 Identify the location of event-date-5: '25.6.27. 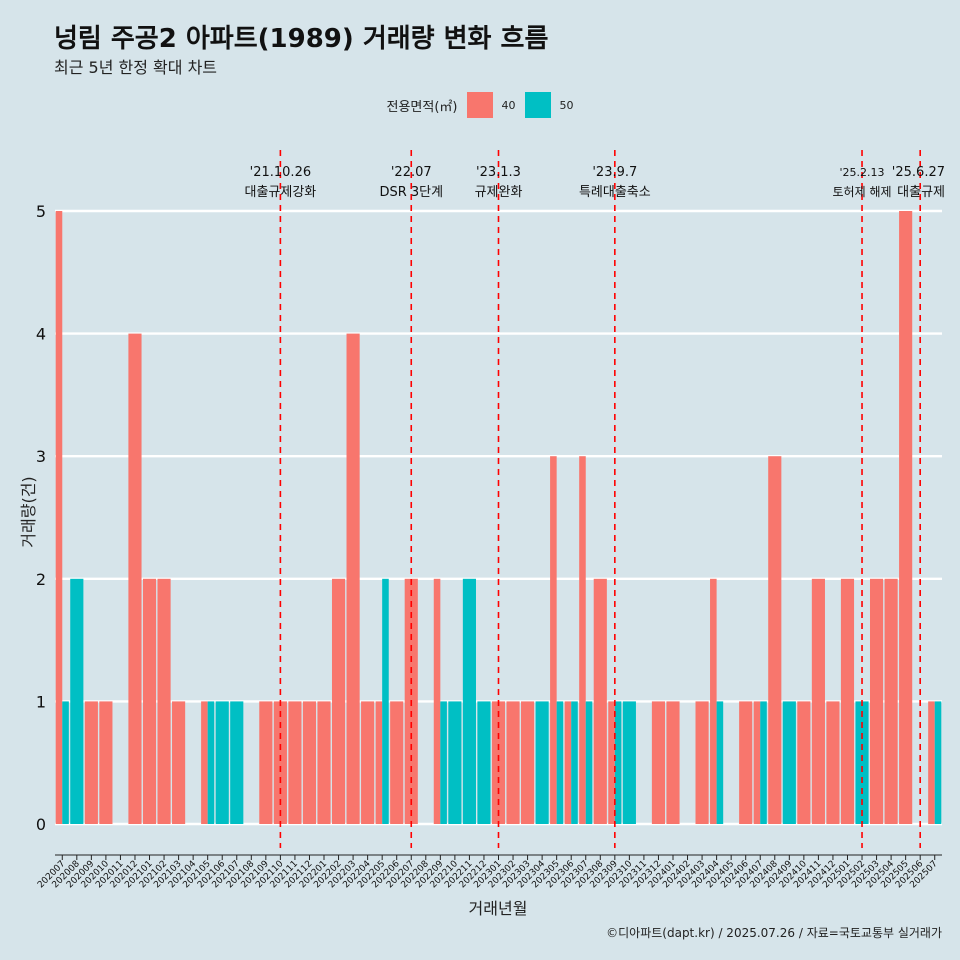
(918, 172).